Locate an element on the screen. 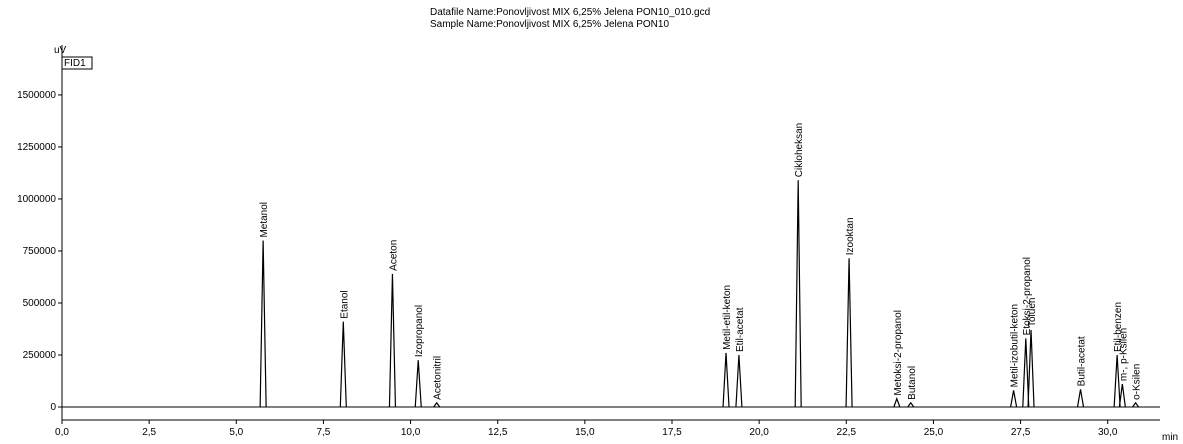 The width and height of the screenshot is (1183, 444). x-tick-label: 22,5 is located at coordinates (847, 432).